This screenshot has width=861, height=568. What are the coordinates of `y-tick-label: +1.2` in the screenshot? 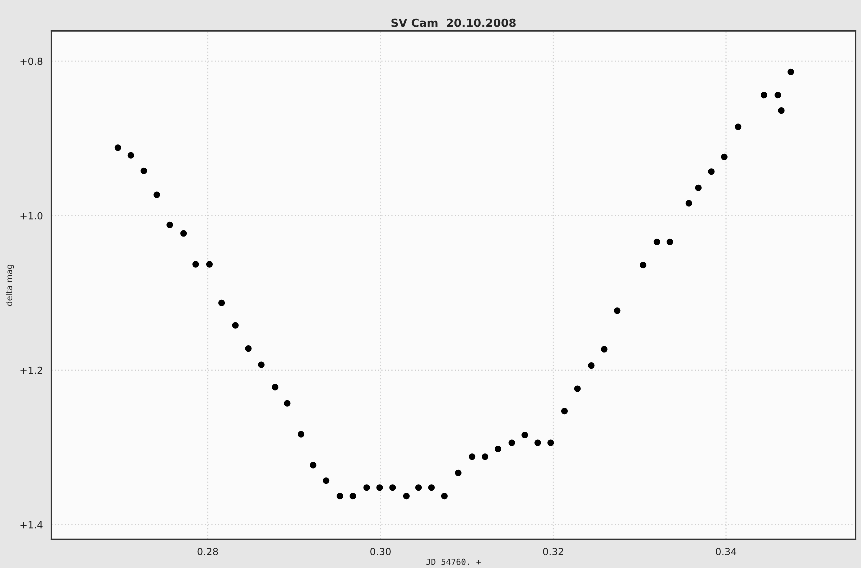 It's located at (31, 370).